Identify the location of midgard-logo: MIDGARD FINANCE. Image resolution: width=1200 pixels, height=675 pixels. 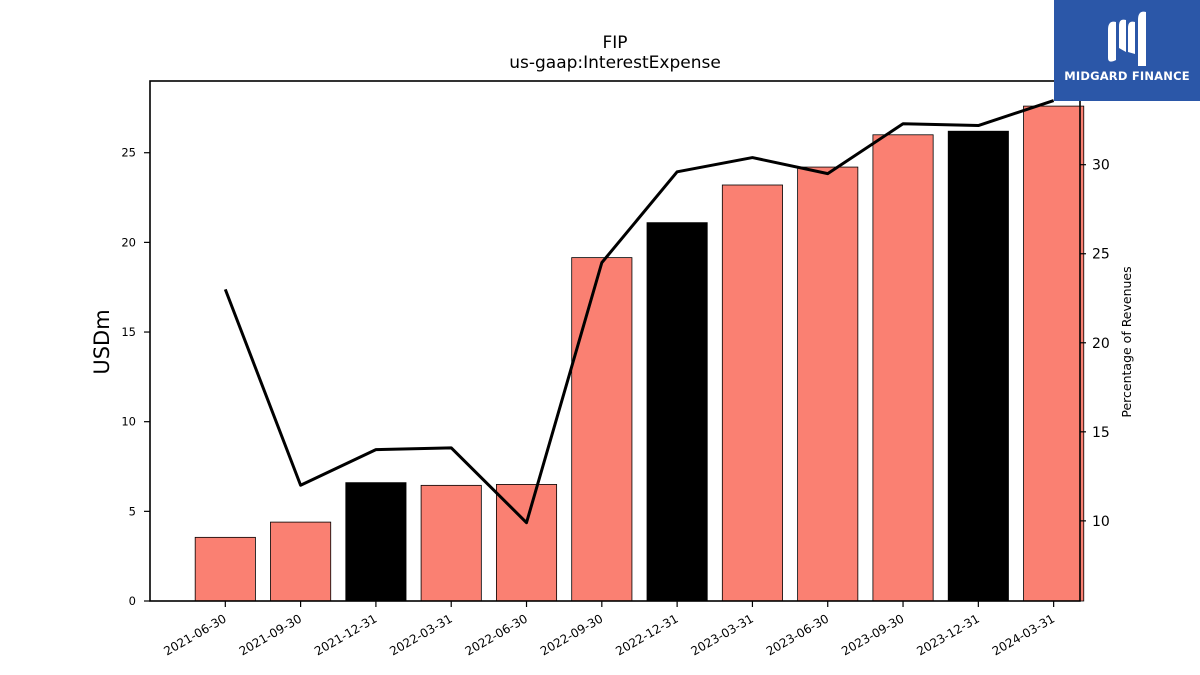
(1127, 50).